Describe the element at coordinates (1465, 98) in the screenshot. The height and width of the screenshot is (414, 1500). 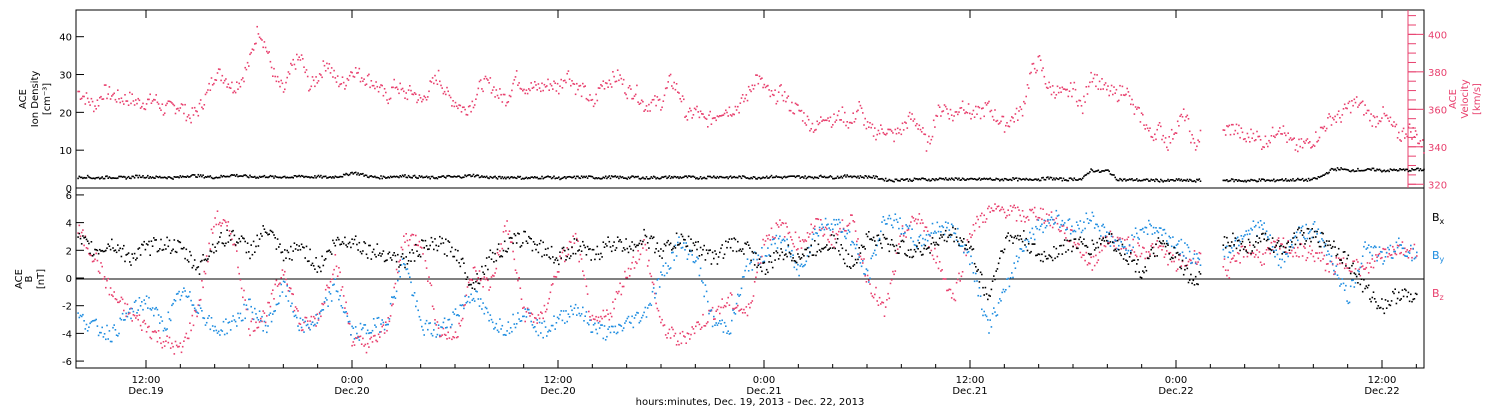
I see `top-right-ylabel-line2: Velocity` at that location.